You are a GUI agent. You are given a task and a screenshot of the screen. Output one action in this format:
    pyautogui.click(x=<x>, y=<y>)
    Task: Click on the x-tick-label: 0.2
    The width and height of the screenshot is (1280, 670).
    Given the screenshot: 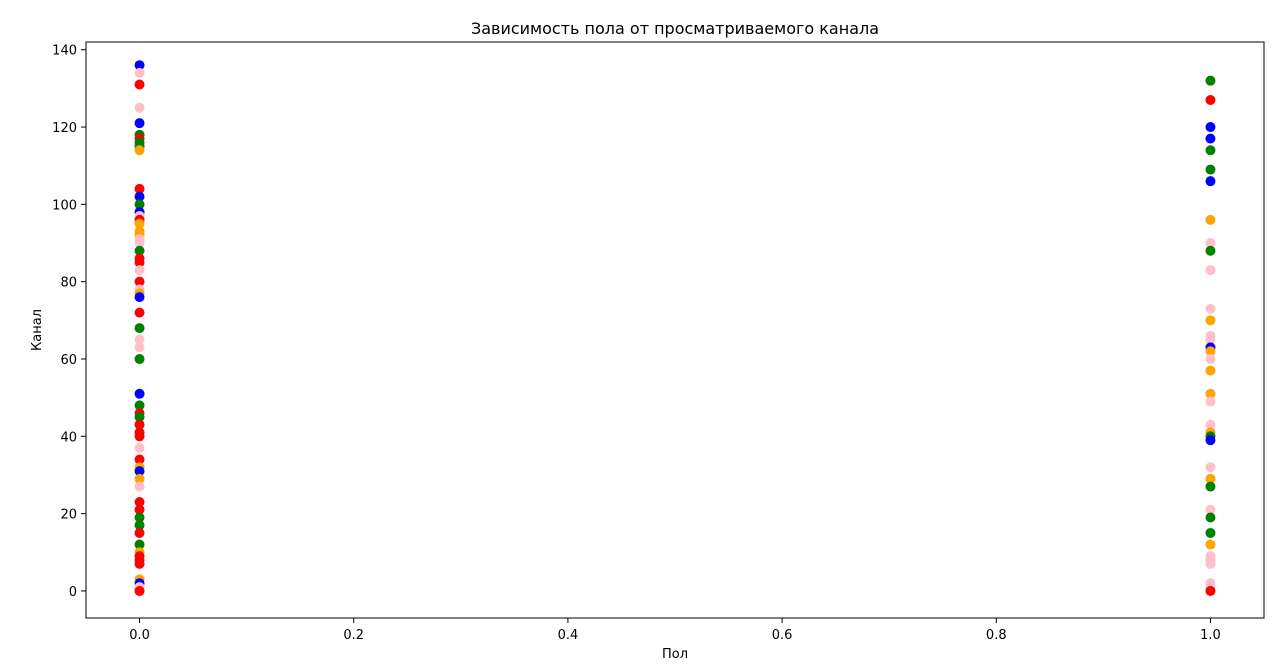 What is the action you would take?
    pyautogui.click(x=353, y=635)
    